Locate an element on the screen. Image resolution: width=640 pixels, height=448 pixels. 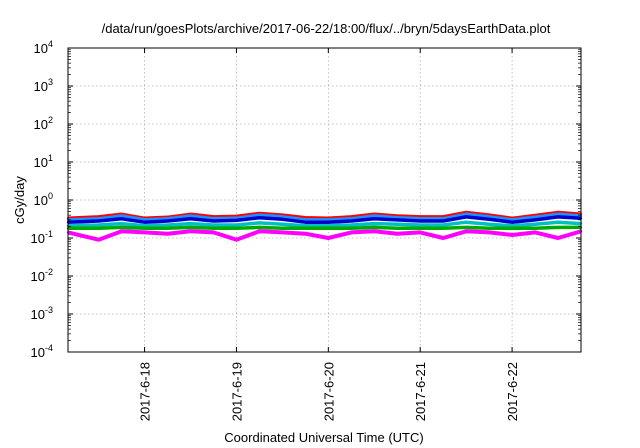
y-tick-label: 10⁴ is located at coordinates (43, 47).